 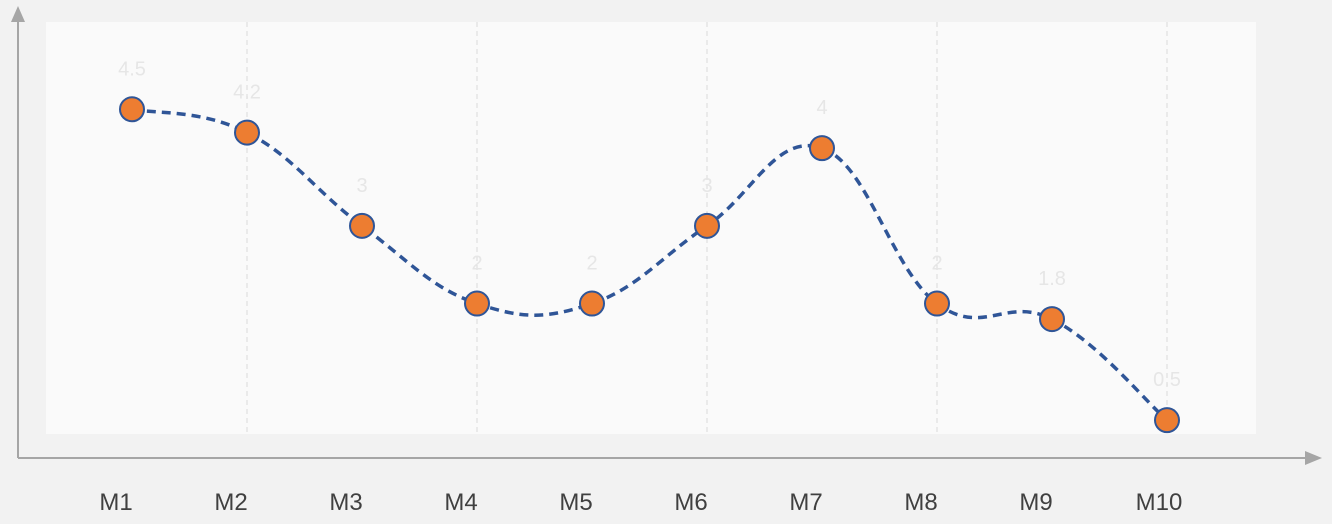 I want to click on x-tick-label-m9: M9, so click(x=1035, y=502).